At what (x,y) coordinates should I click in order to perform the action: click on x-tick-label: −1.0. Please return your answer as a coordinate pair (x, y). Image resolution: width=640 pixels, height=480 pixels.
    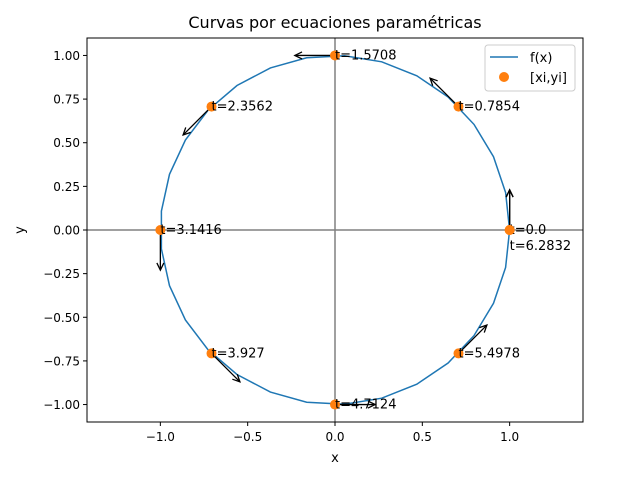
    Looking at the image, I should click on (160, 437).